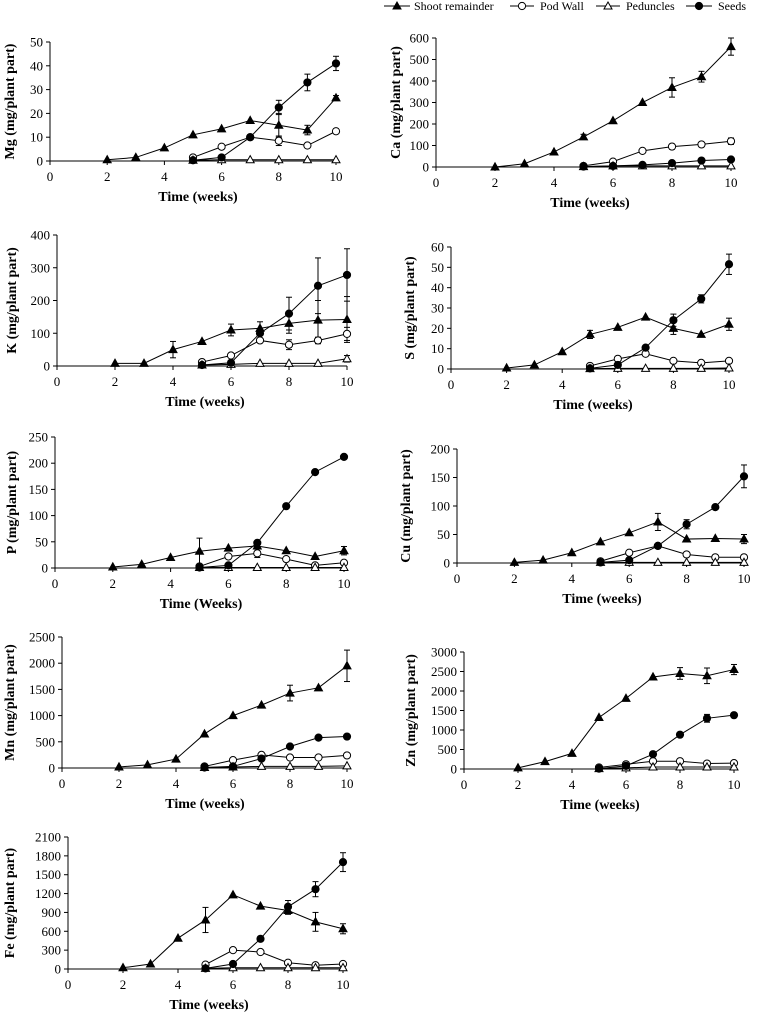 The image size is (758, 1026). What do you see at coordinates (437, 328) in the screenshot?
I see `y-tick-label: 20` at bounding box center [437, 328].